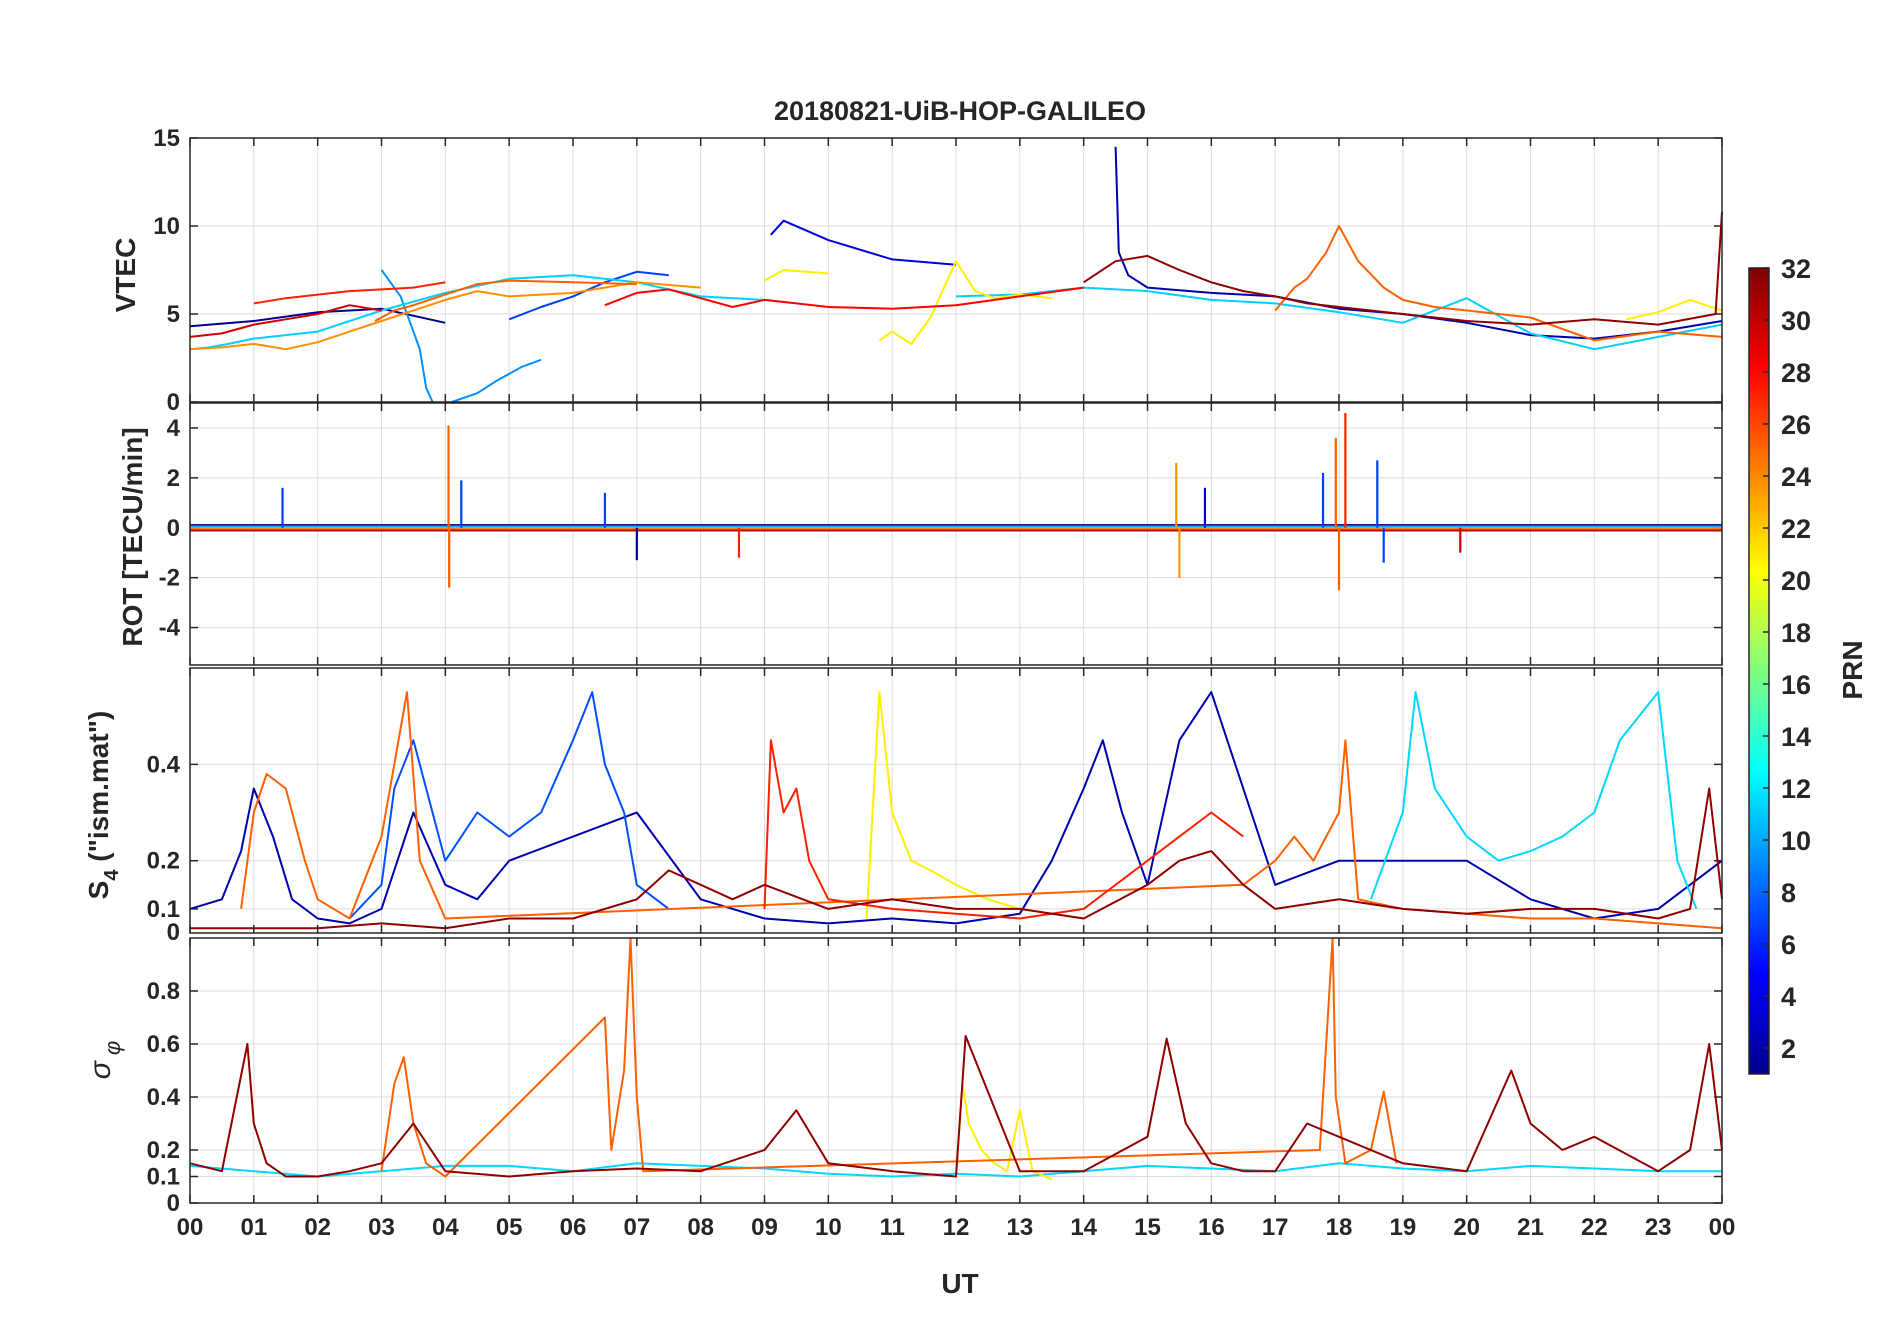 This screenshot has width=1902, height=1330. Describe the element at coordinates (1796, 685) in the screenshot. I see `colorbar-tick-label: 16` at that location.